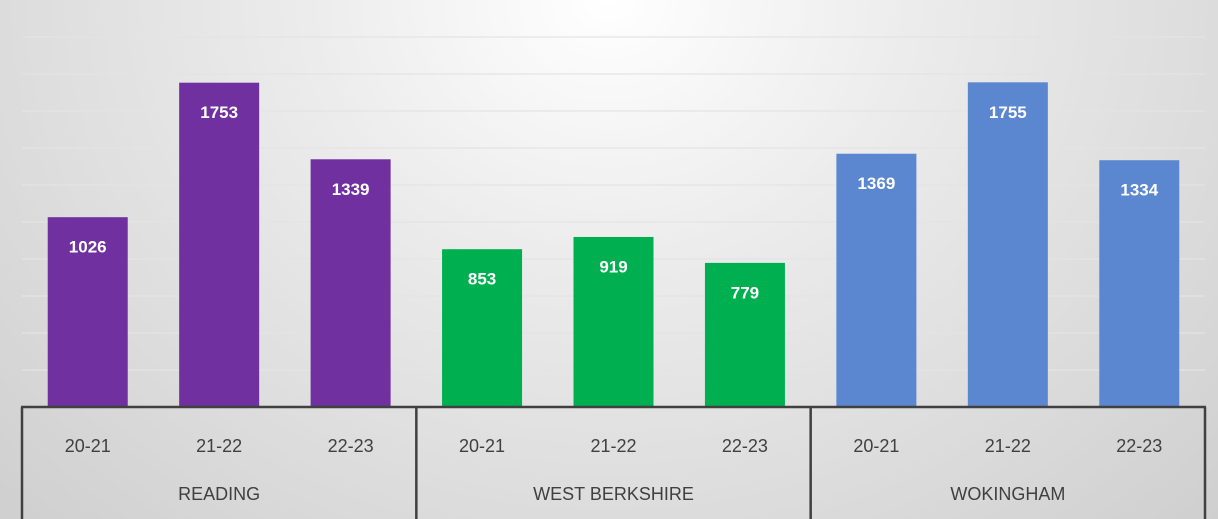  Describe the element at coordinates (1007, 494) in the screenshot. I see `group-label: WOKINGHAM` at that location.